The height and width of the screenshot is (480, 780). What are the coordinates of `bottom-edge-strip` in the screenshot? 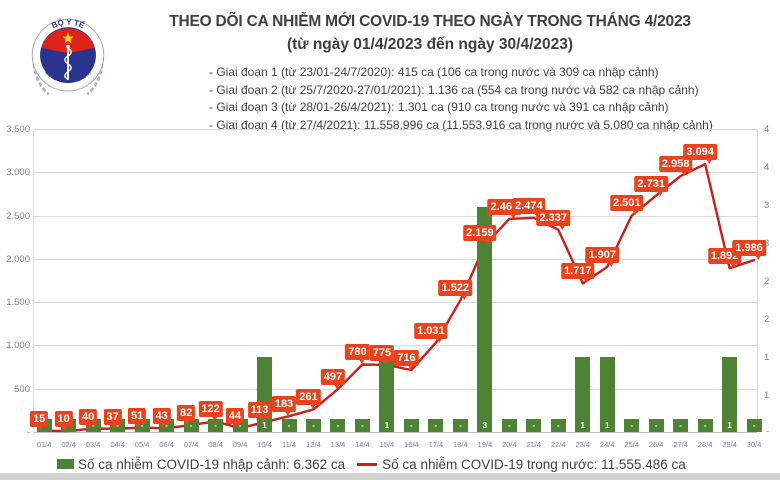 It's located at (390, 476).